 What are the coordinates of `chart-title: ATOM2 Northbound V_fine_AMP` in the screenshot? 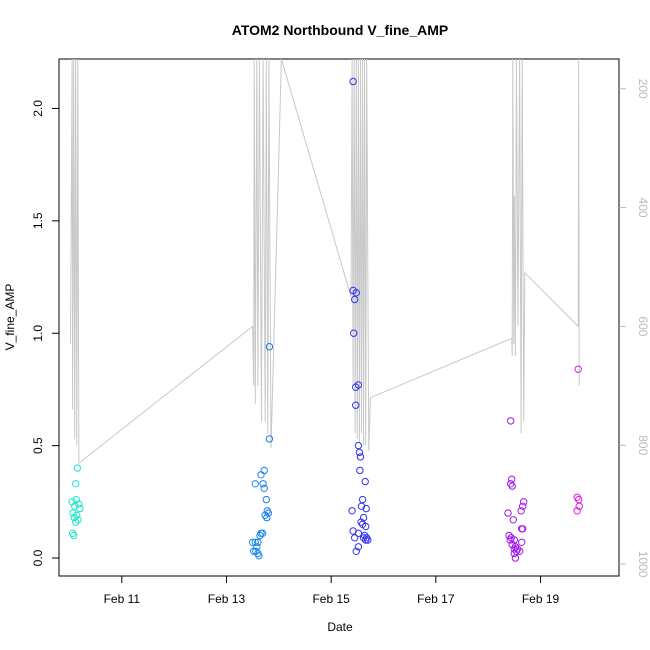 It's located at (340, 30).